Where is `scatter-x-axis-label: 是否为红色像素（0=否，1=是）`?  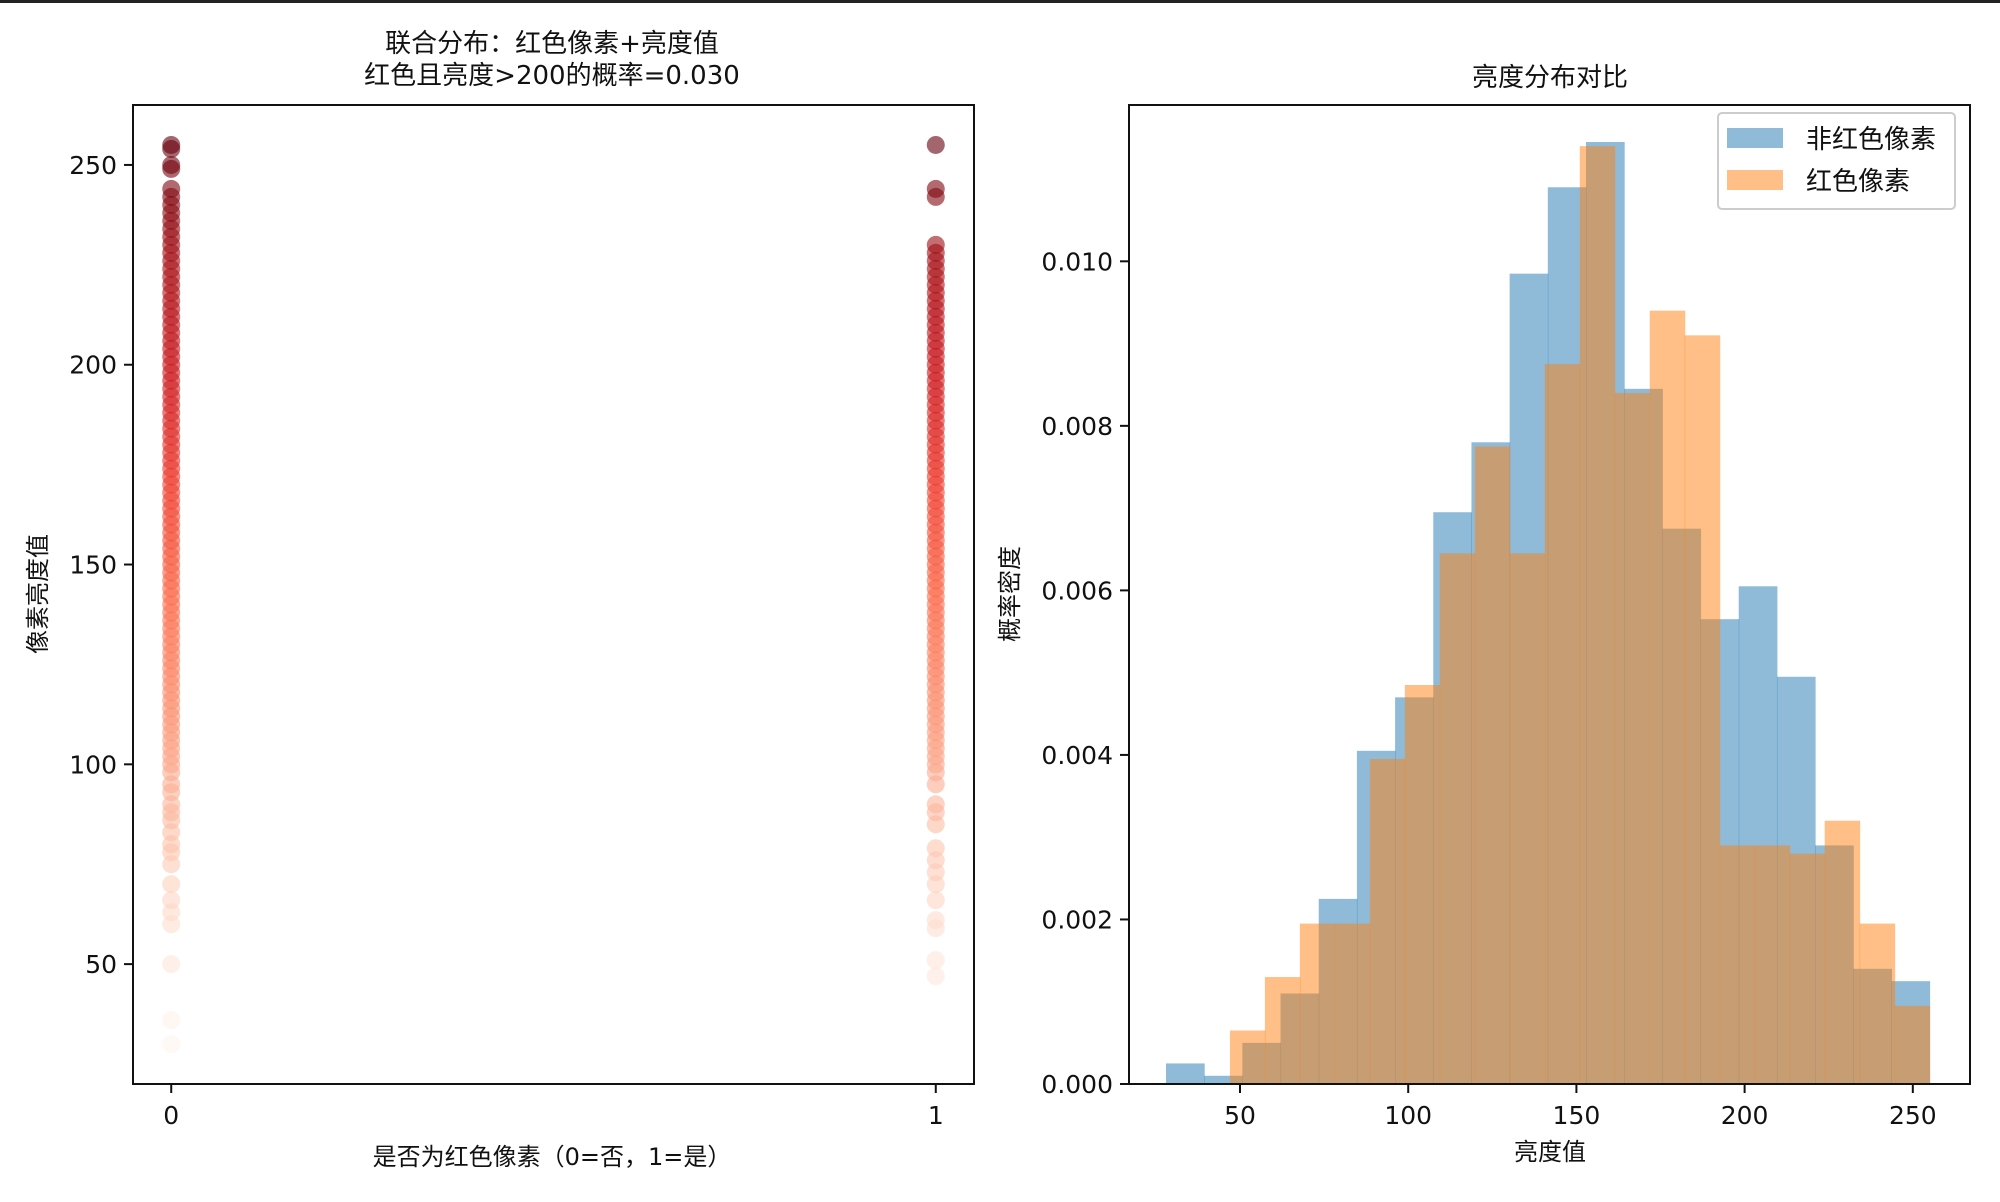 scatter-x-axis-label: 是否为红色像素（0=否，1=是） is located at coordinates (552, 1157).